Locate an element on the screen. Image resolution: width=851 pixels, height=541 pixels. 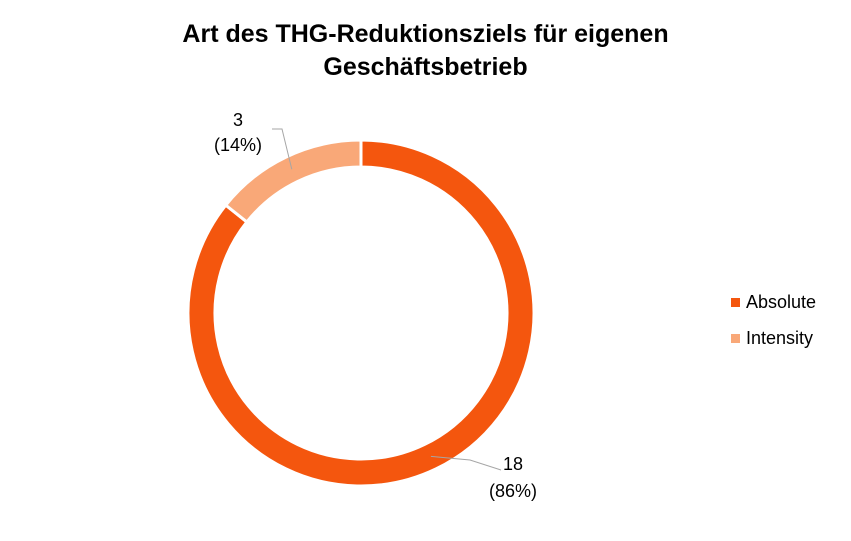
slice-intensity is located at coordinates (293, 181).